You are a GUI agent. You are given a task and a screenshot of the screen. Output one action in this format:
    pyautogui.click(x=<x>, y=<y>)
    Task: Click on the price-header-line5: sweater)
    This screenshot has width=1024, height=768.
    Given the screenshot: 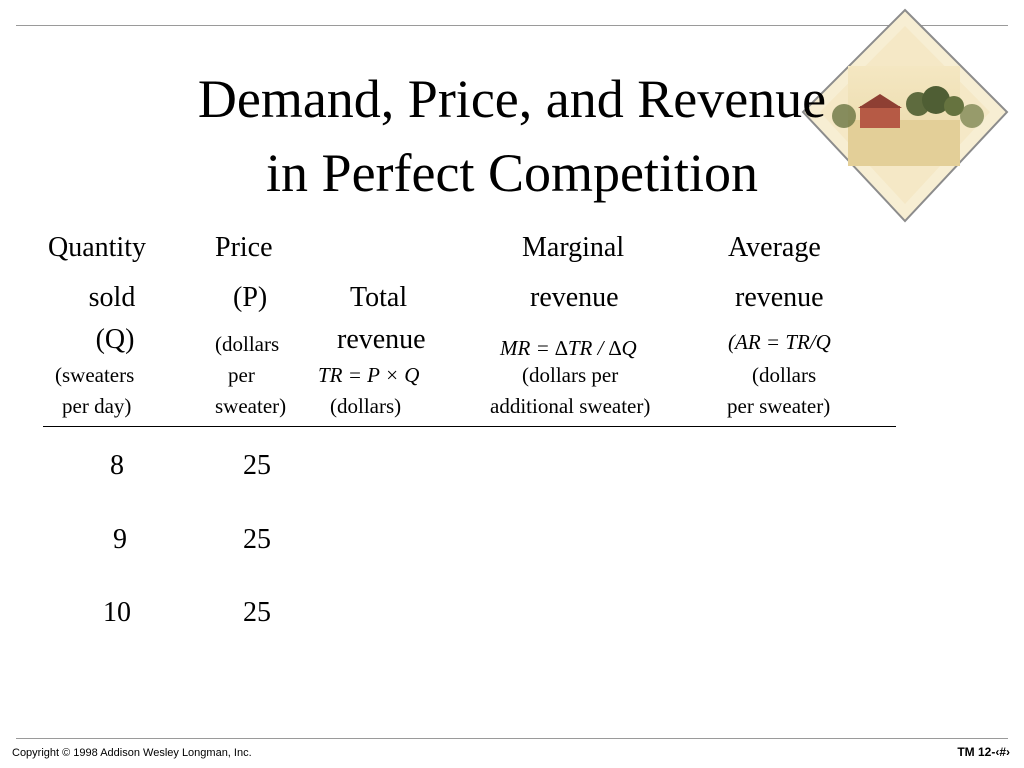 What is the action you would take?
    pyautogui.click(x=251, y=406)
    